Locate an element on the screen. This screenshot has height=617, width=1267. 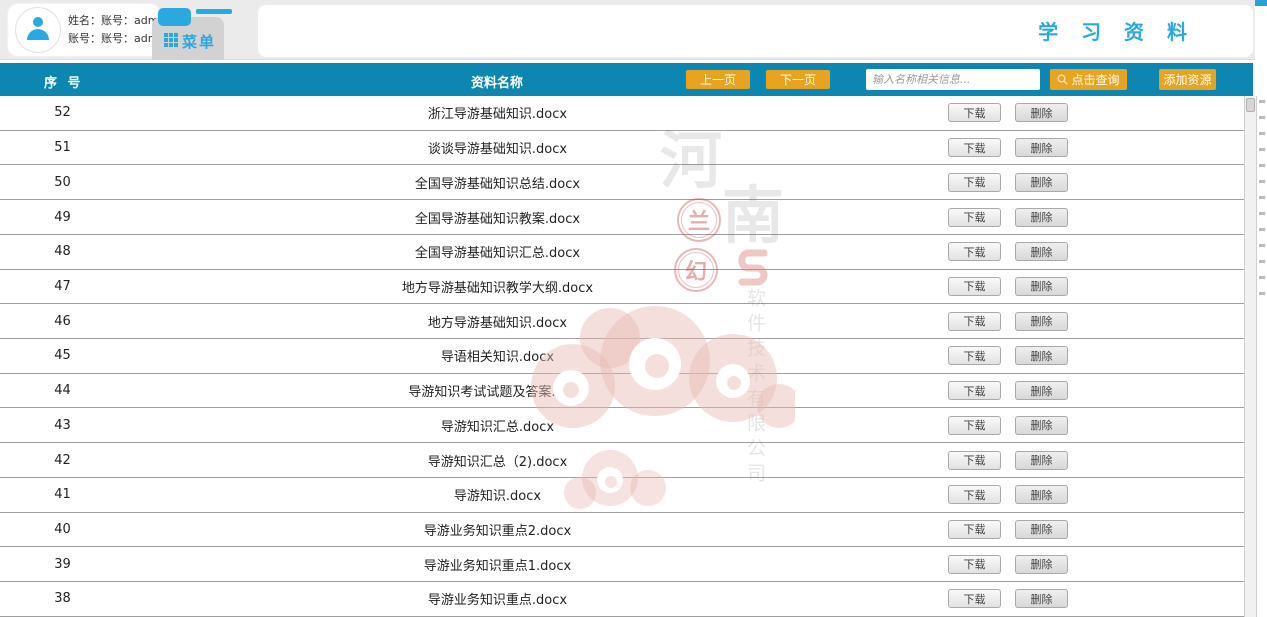
table-row: 52 浙江导游基础知识.docx 下载 删除 is located at coordinates (622, 113).